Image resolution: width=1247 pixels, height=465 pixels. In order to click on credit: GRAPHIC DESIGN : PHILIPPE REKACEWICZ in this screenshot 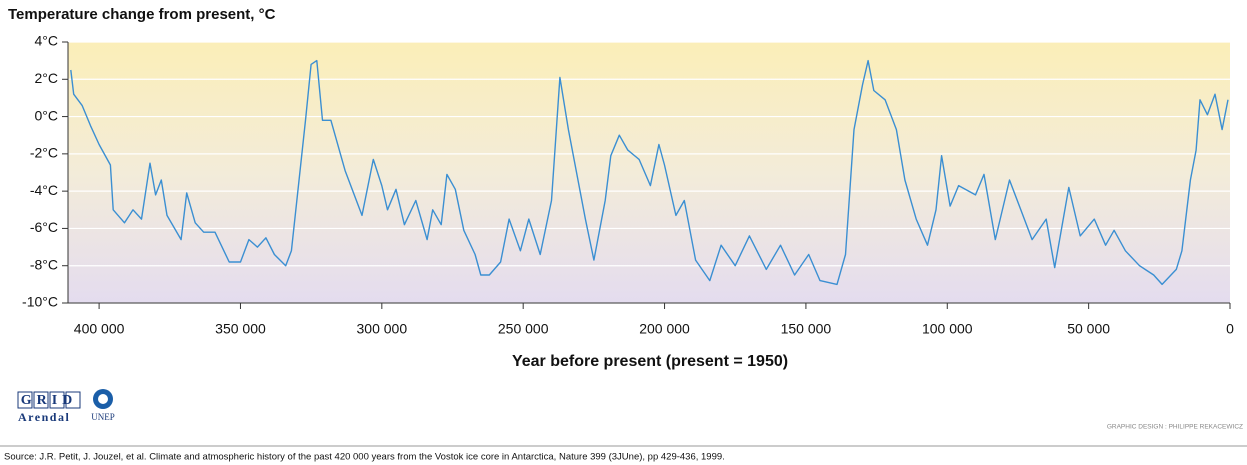, I will do `click(1175, 427)`.